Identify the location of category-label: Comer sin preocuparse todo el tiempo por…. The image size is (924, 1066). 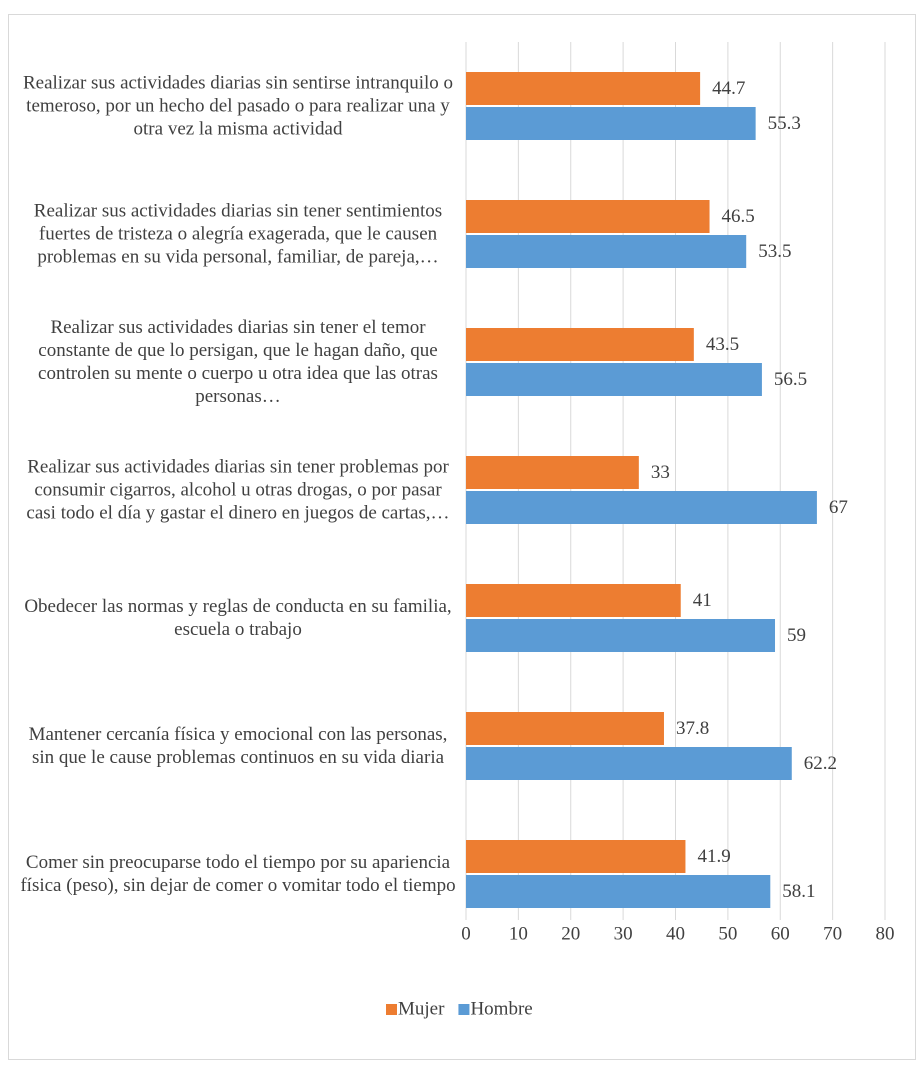
(238, 874).